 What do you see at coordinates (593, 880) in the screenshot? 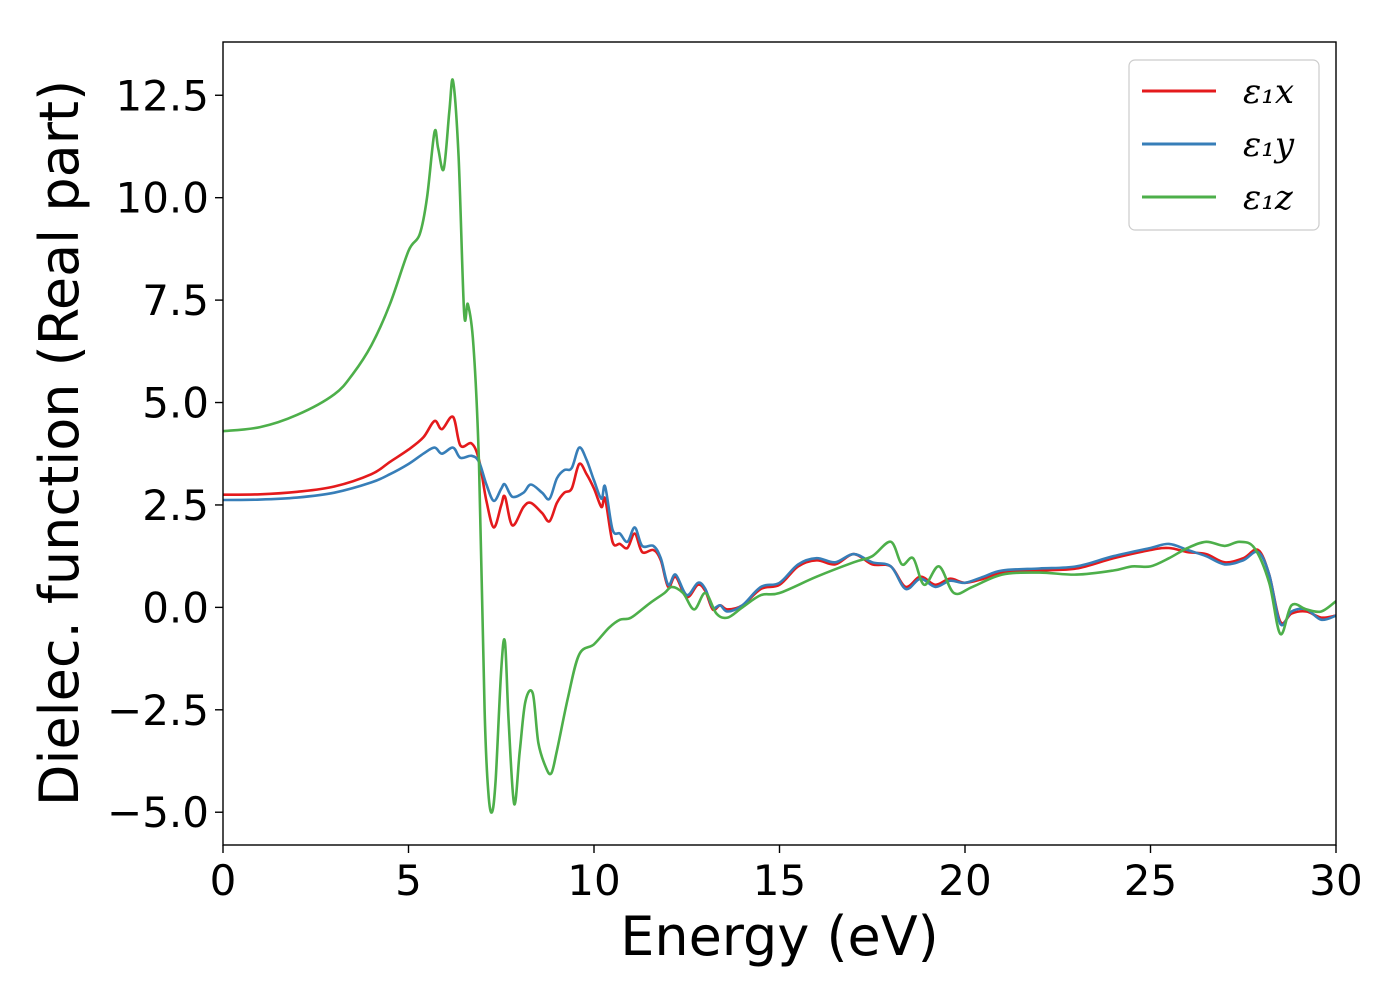
I see `x-tick-label: 10` at bounding box center [593, 880].